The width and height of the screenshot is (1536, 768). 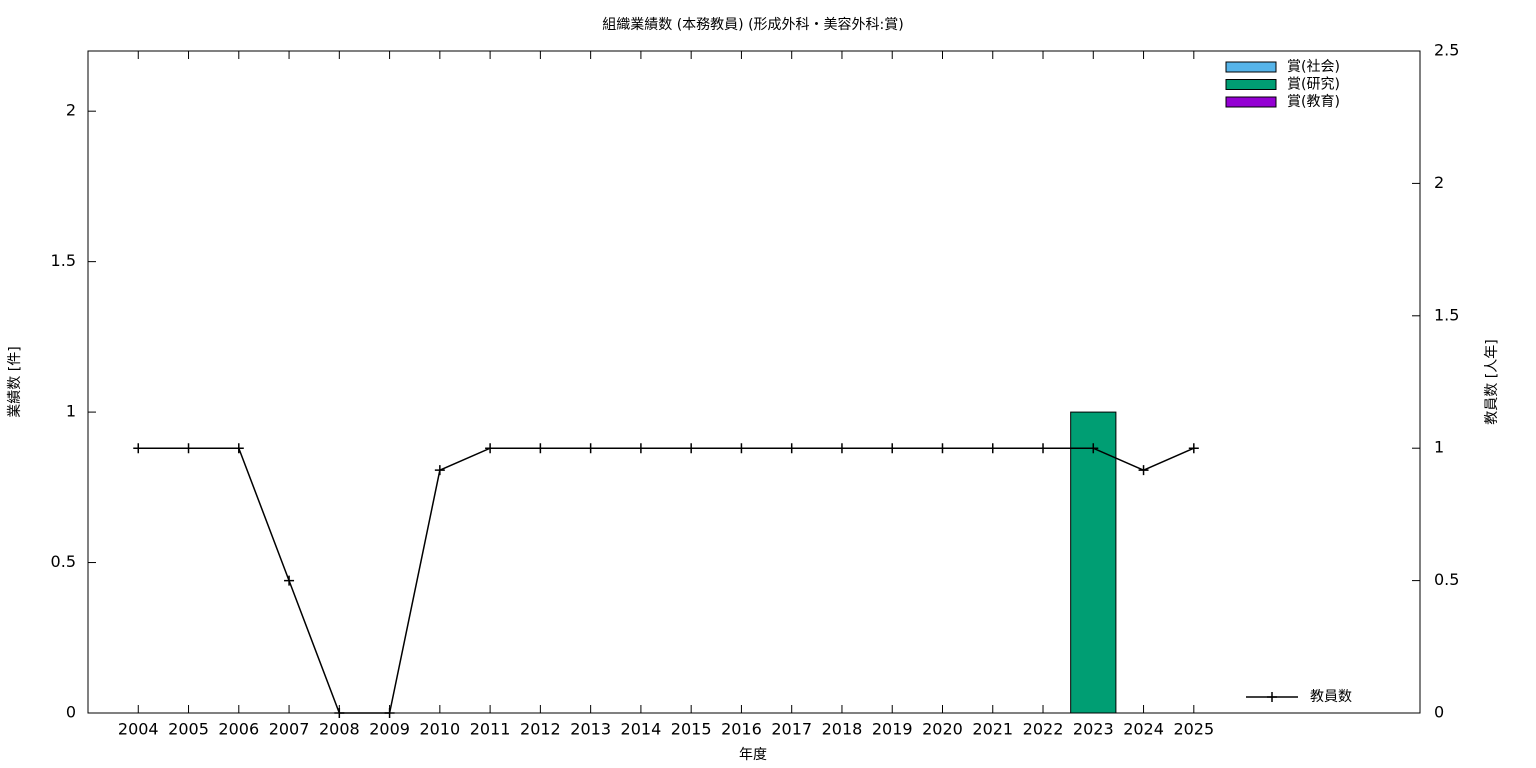 What do you see at coordinates (741, 729) in the screenshot?
I see `x-tick-label: 2016` at bounding box center [741, 729].